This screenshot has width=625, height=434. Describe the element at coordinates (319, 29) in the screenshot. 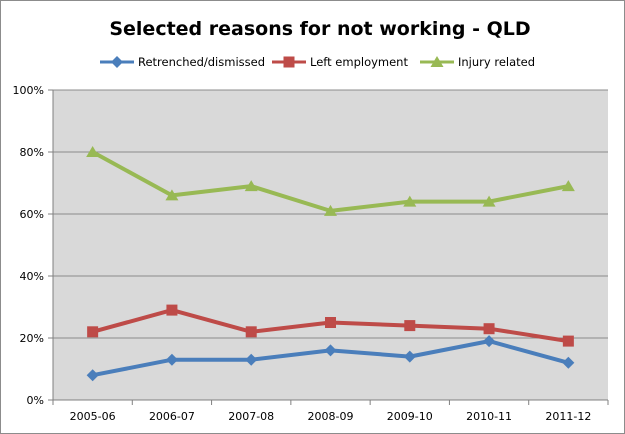

I see `chart-title: Selected reasons for not working - QLD` at that location.